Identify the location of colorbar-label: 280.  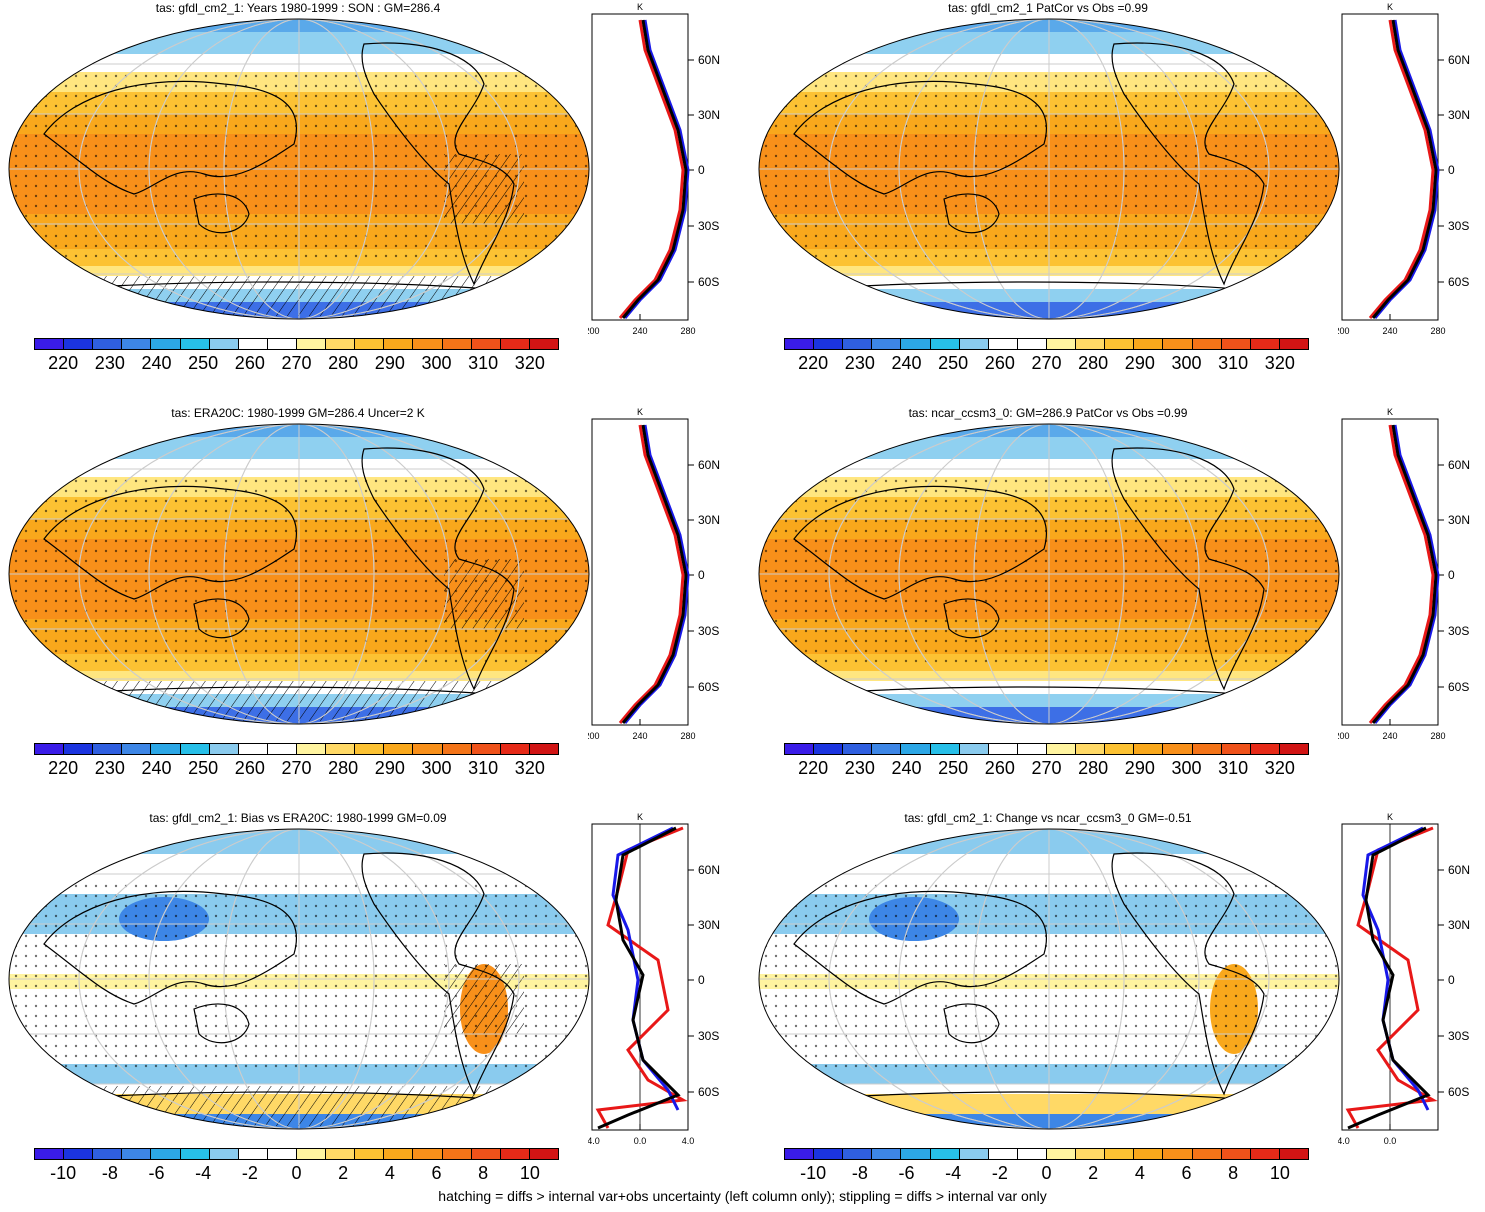
(1093, 768).